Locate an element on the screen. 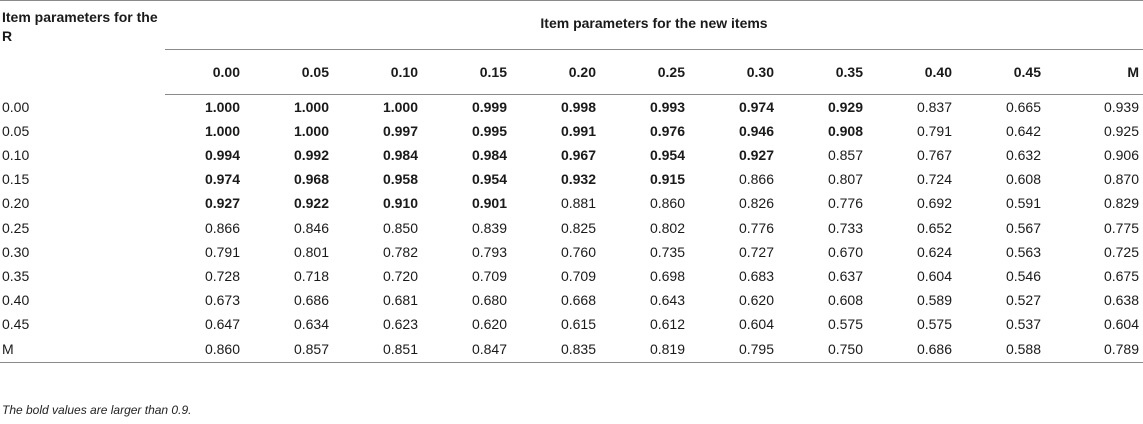 The width and height of the screenshot is (1143, 424). table-cell: 0.680 is located at coordinates (489, 299).